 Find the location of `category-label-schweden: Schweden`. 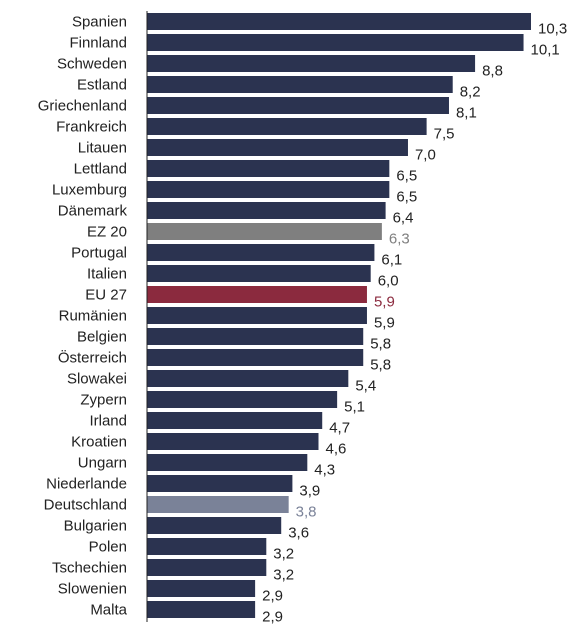

category-label-schweden: Schweden is located at coordinates (92, 64).